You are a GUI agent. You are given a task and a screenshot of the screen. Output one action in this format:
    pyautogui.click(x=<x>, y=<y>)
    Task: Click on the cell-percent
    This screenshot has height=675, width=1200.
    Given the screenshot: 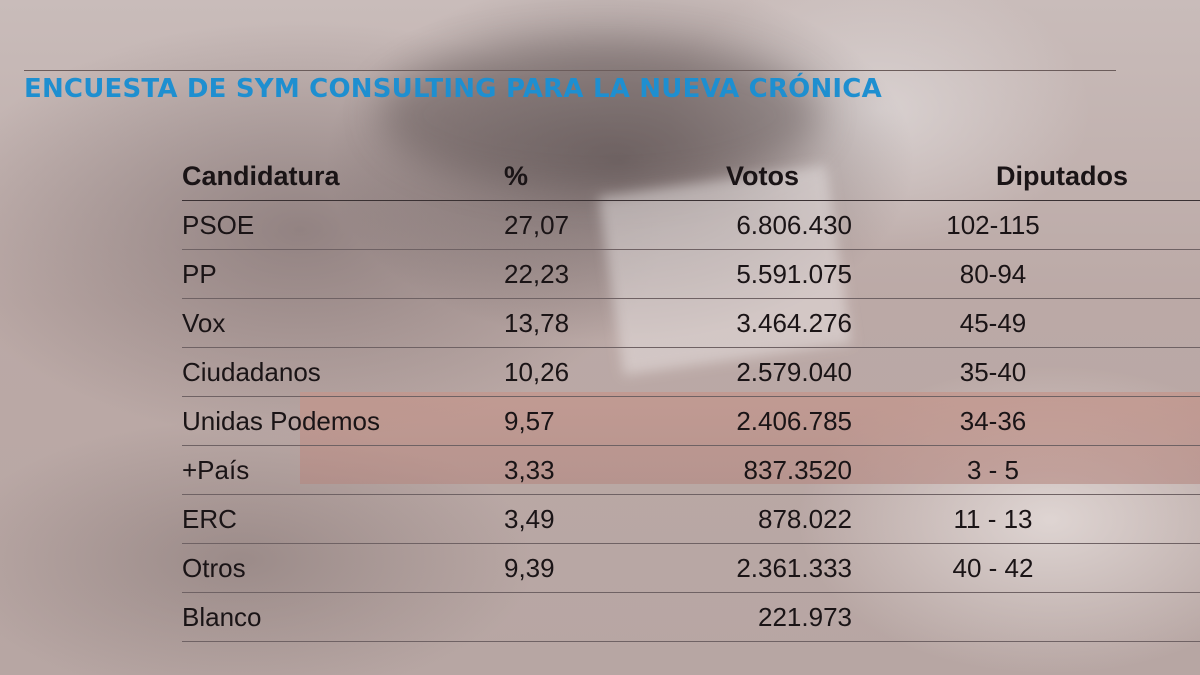 What is the action you would take?
    pyautogui.click(x=582, y=617)
    